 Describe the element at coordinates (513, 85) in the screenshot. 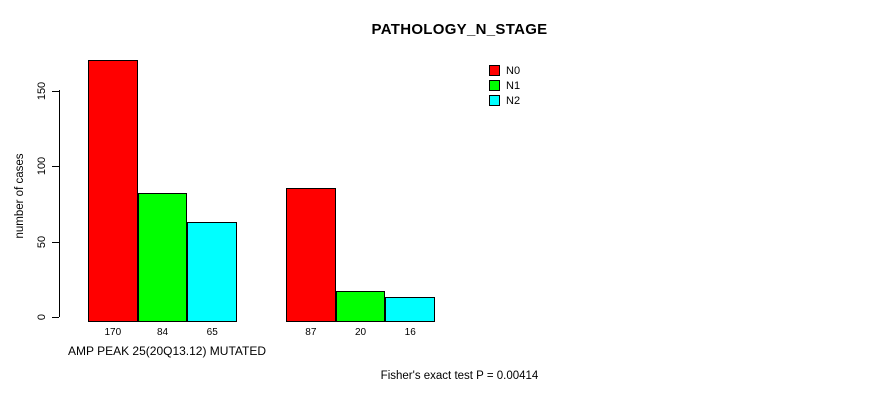

I see `legend-label-n1: N1` at that location.